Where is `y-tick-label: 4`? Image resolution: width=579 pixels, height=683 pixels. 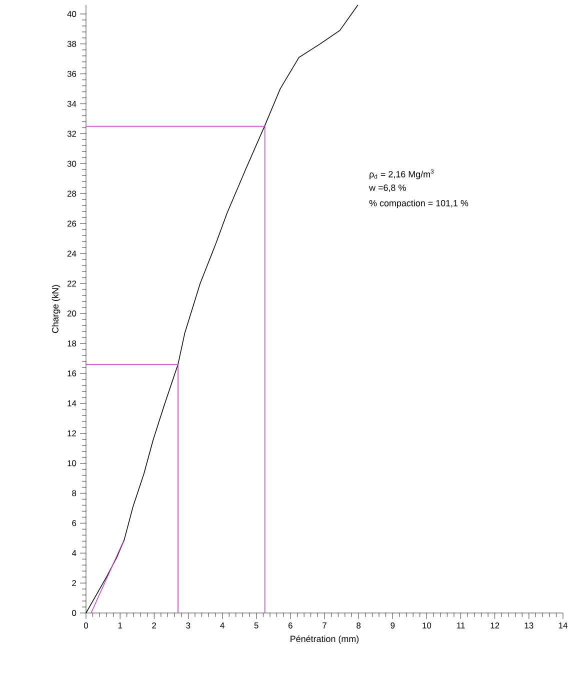
y-tick-label: 4 is located at coordinates (74, 553).